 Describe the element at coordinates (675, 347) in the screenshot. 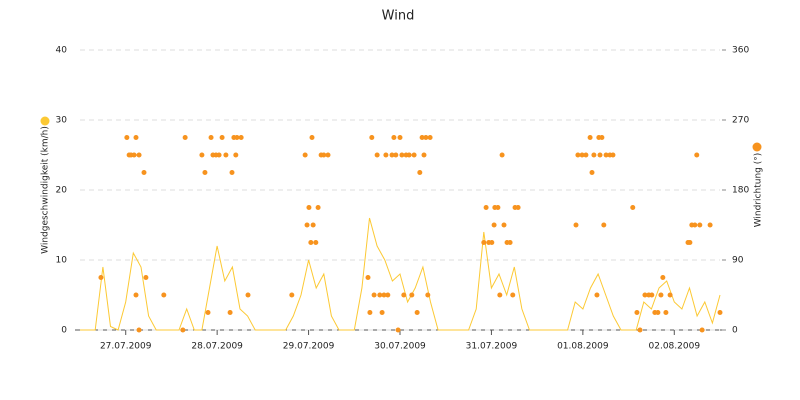

I see `x-tick-label: 02.08.2009` at that location.